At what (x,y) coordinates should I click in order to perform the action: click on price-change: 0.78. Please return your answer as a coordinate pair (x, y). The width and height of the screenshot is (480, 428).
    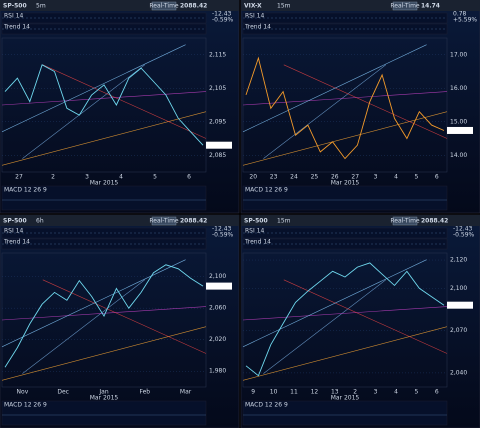
    Looking at the image, I should click on (460, 14).